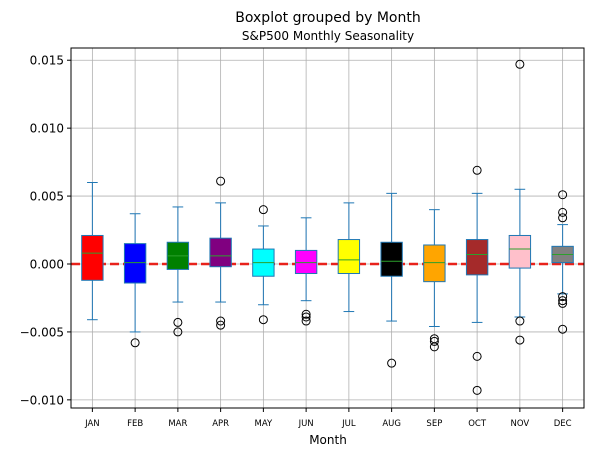 The image size is (590, 461). I want to click on x-tick-label: JAN, so click(92, 424).